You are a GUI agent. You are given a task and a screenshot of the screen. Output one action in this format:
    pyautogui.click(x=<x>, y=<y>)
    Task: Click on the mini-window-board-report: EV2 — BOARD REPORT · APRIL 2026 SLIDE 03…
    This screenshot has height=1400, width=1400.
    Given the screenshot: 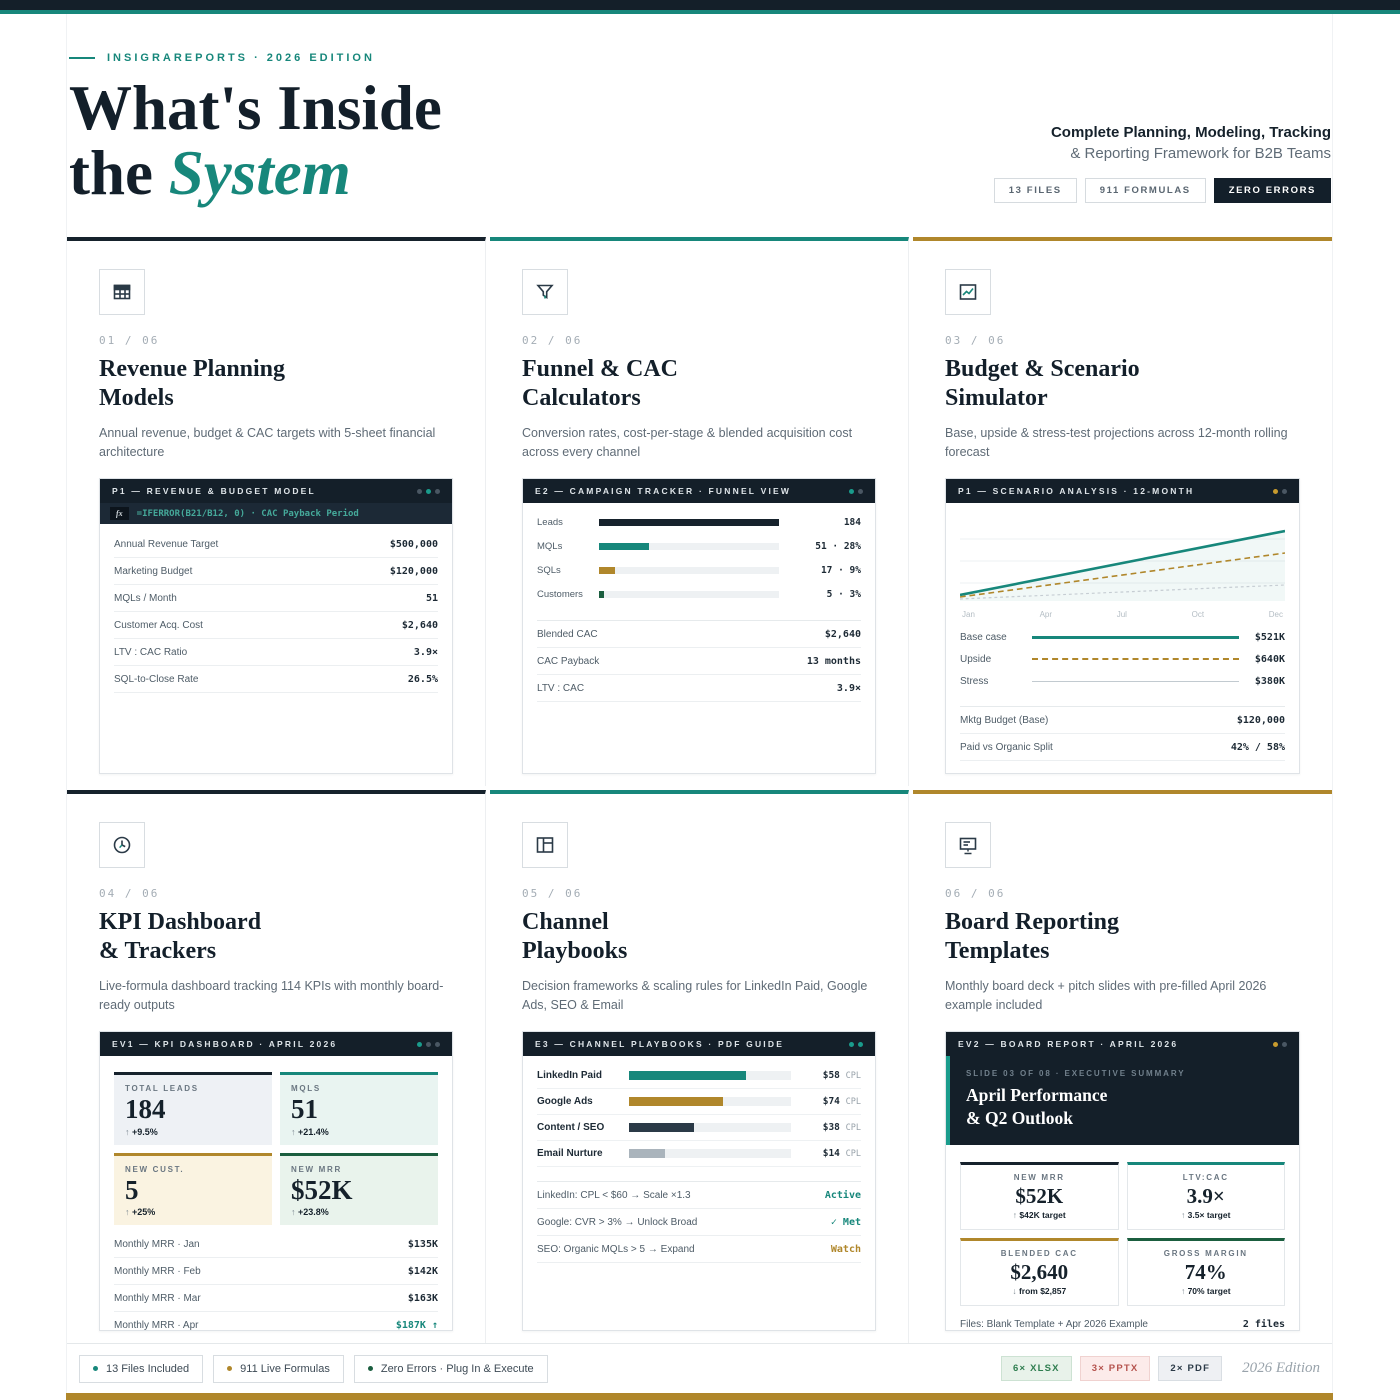 What is the action you would take?
    pyautogui.click(x=1122, y=1181)
    